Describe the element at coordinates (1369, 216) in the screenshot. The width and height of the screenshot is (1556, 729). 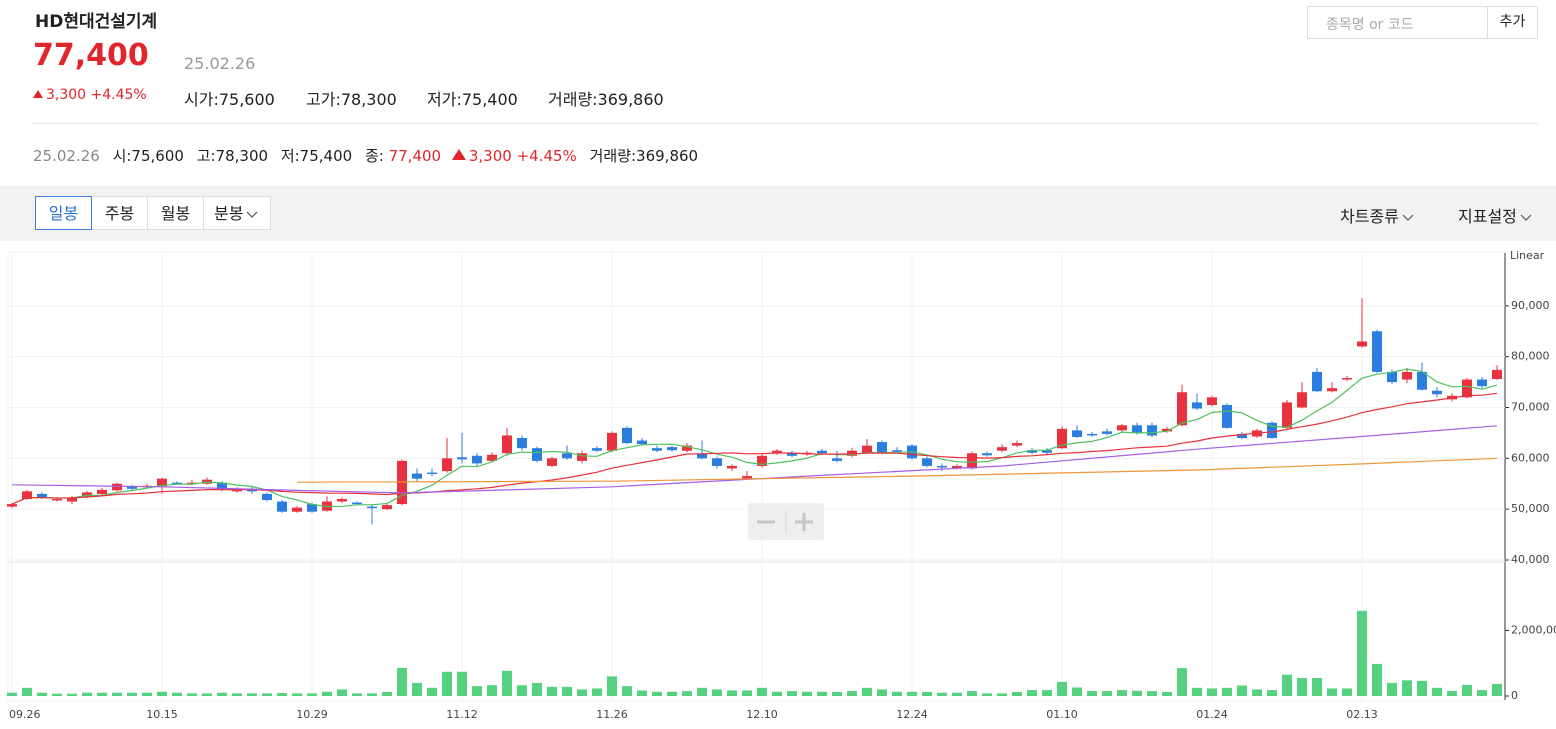
I see `menu-label: 차트종류` at that location.